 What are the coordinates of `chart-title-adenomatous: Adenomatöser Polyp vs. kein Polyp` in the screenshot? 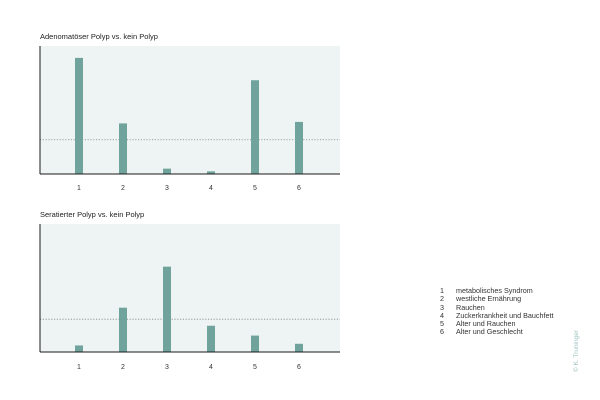 It's located at (99, 36).